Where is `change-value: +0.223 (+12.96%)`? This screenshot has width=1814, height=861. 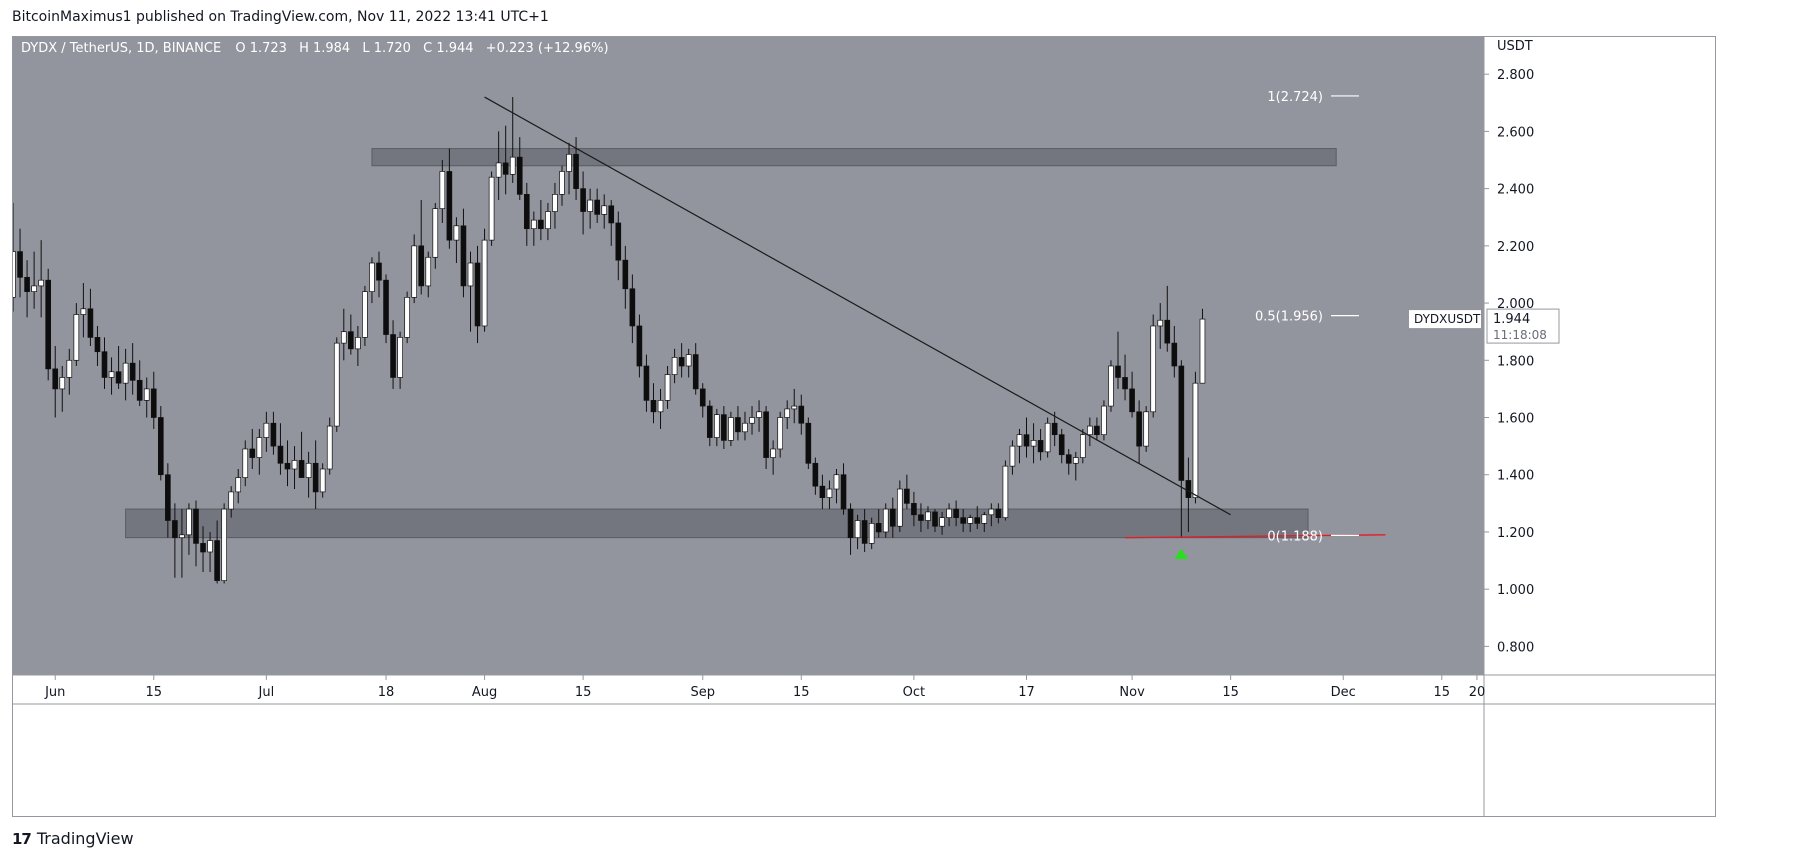
change-value: +0.223 (+12.96%) is located at coordinates (547, 48).